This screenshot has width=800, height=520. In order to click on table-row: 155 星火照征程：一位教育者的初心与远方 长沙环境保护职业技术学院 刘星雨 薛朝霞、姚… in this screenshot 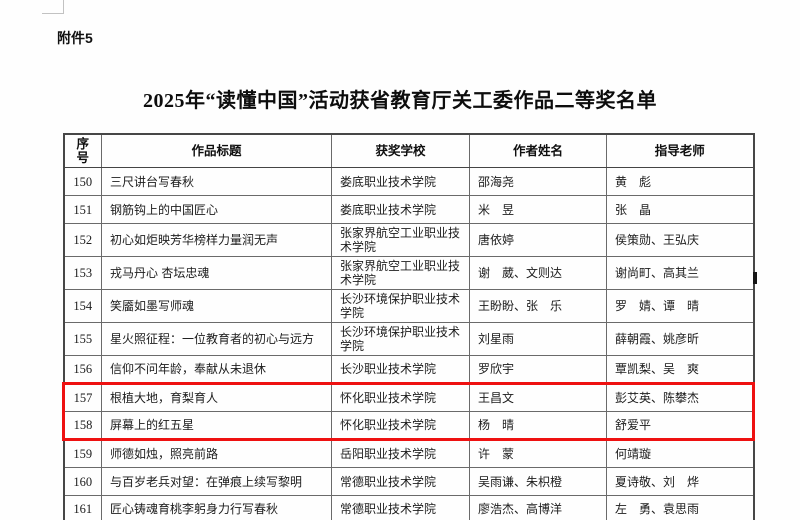, I will do `click(408, 339)`.